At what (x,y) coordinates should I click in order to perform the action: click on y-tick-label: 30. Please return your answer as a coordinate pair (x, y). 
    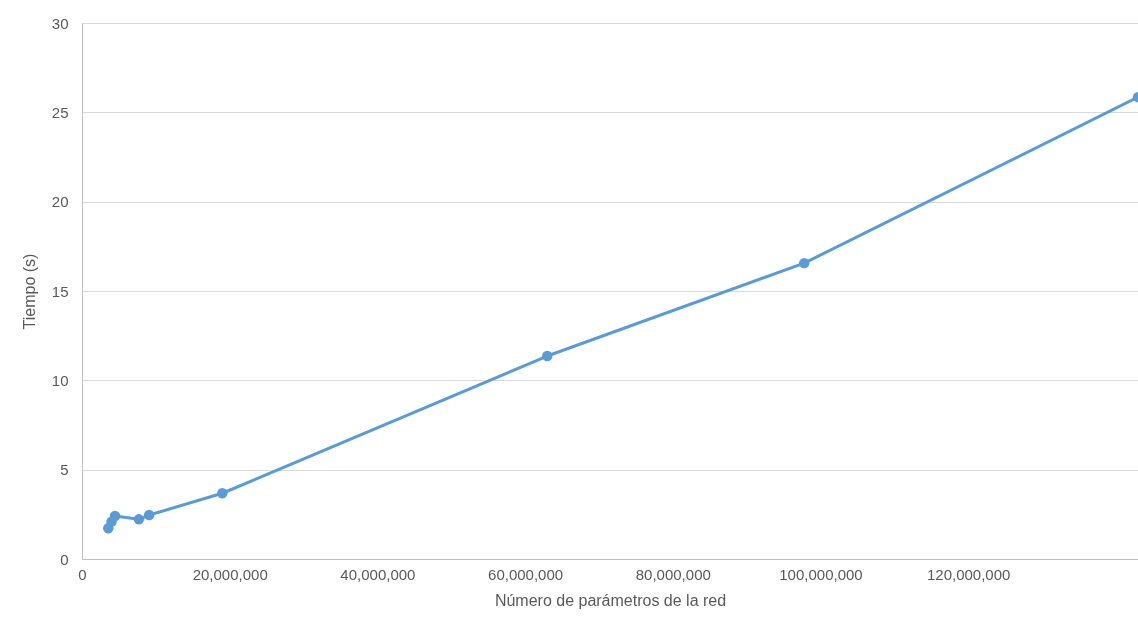
    Looking at the image, I should click on (60, 23).